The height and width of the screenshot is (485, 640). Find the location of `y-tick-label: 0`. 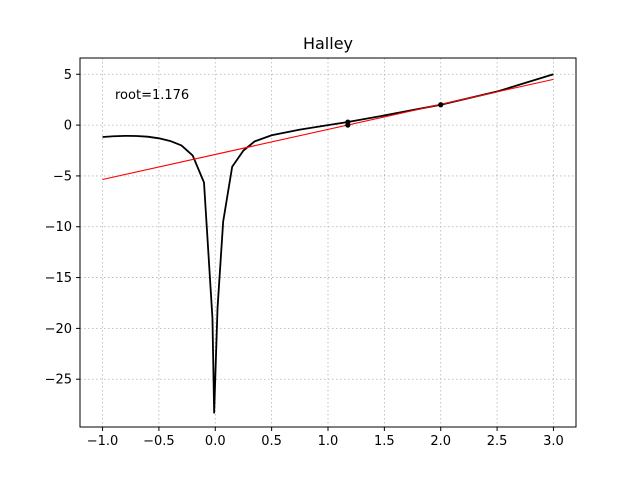

y-tick-label: 0 is located at coordinates (68, 126).